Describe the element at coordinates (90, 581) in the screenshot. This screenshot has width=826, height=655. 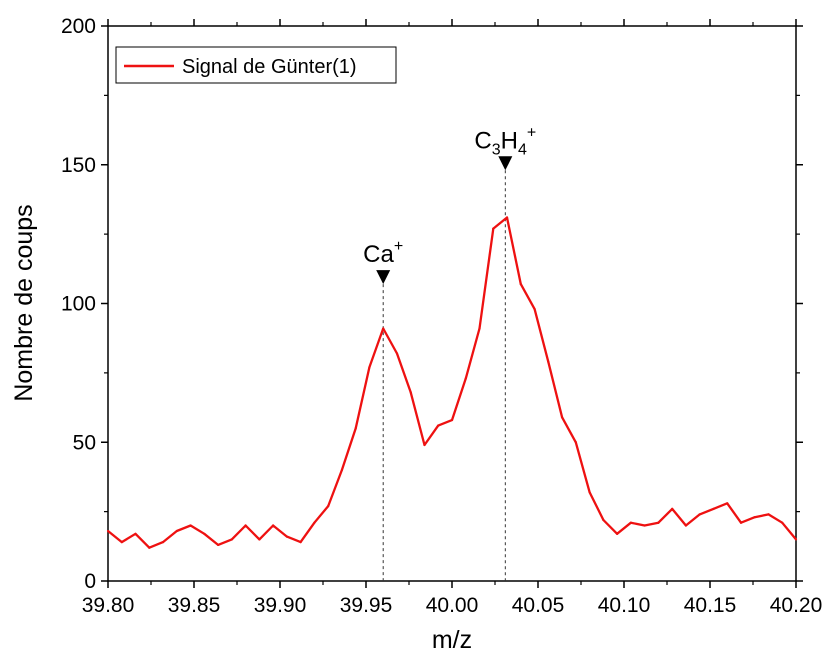
I see `y-tick-label: 0` at that location.